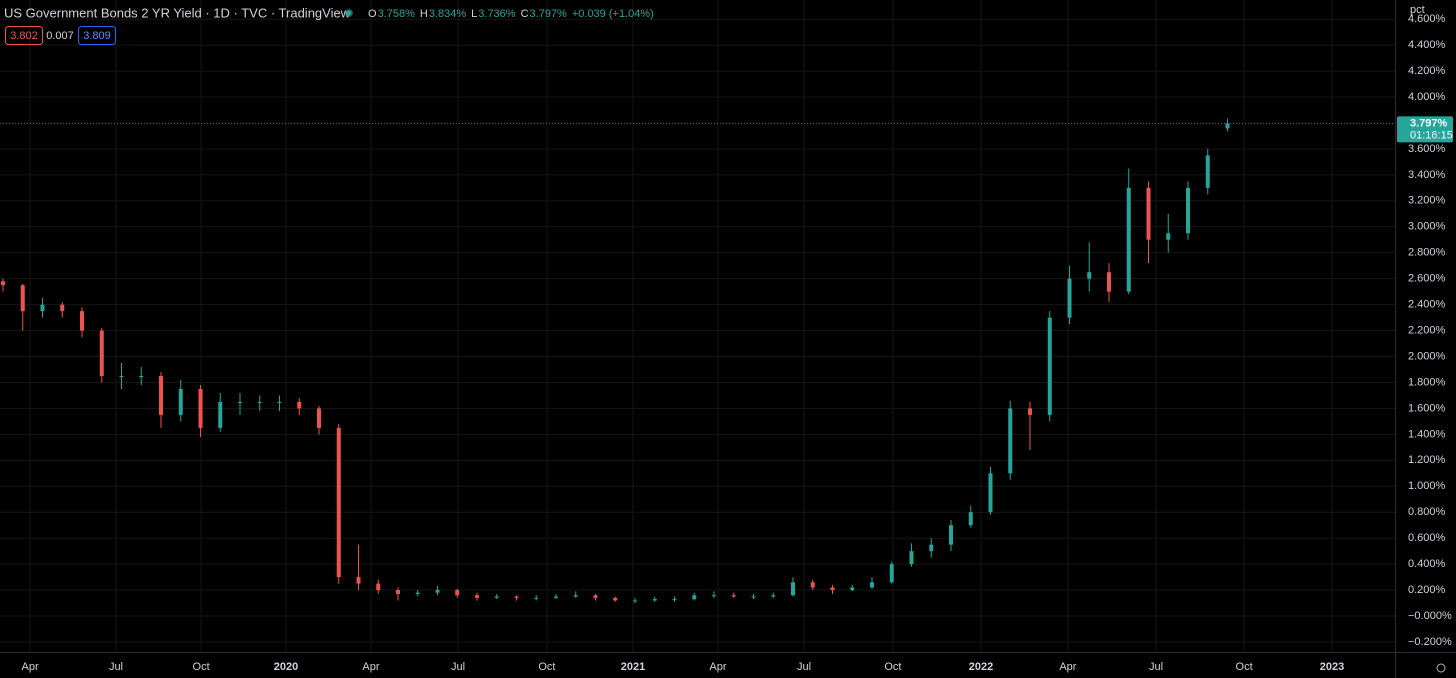  What do you see at coordinates (372, 14) in the screenshot?
I see `ohlc-key: O` at bounding box center [372, 14].